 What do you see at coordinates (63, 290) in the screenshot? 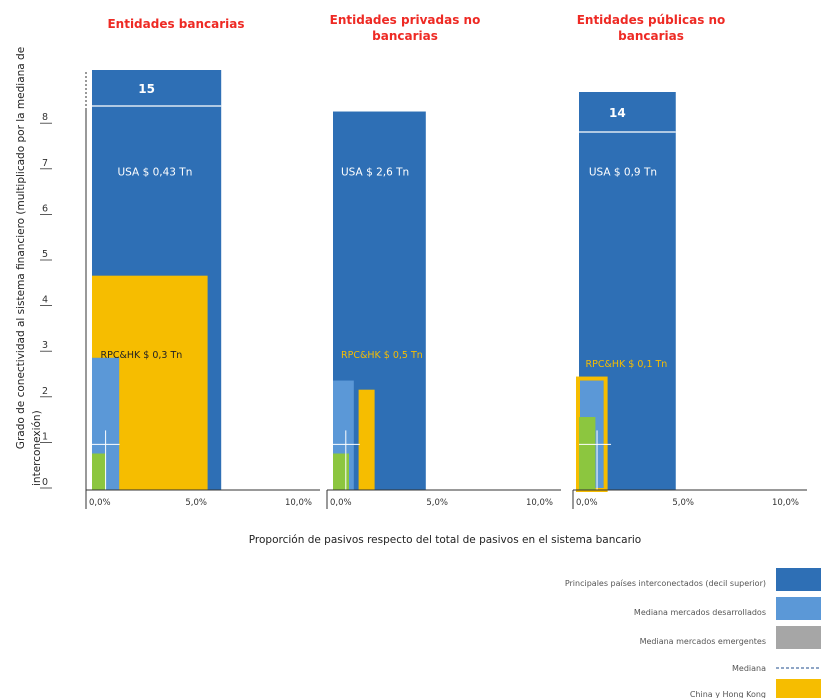
I see `y-axis: 0 1 2 3 4 5 6 7 8` at bounding box center [63, 290].